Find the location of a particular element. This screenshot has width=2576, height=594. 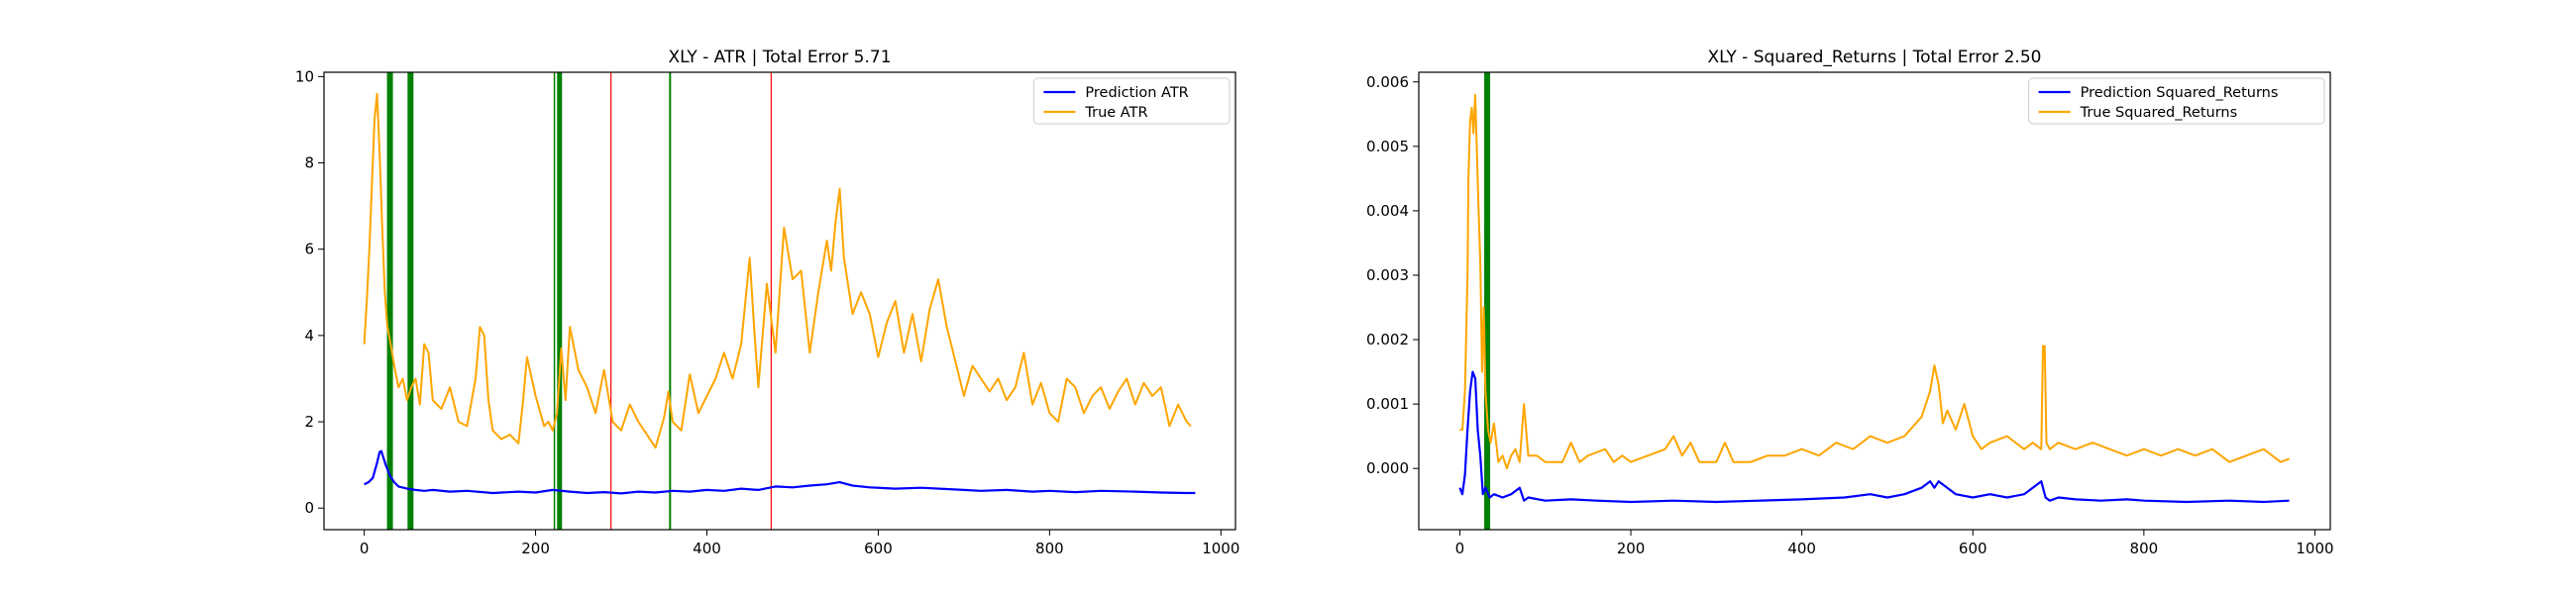

atr-legend-label-1: True ATR is located at coordinates (1116, 113).